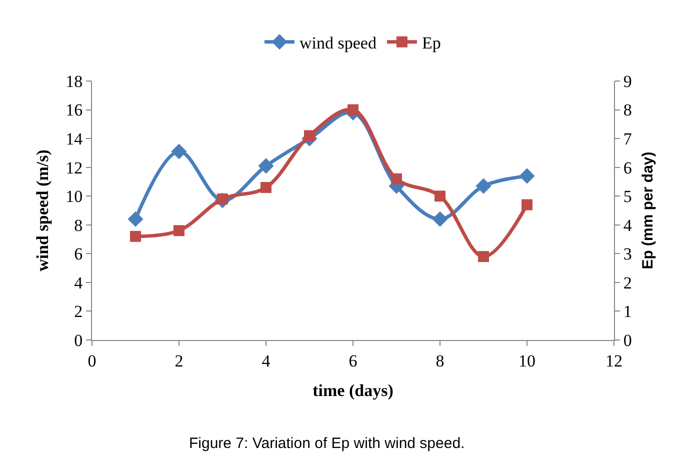  What do you see at coordinates (338, 42) in the screenshot?
I see `legend-label: wind speed` at bounding box center [338, 42].